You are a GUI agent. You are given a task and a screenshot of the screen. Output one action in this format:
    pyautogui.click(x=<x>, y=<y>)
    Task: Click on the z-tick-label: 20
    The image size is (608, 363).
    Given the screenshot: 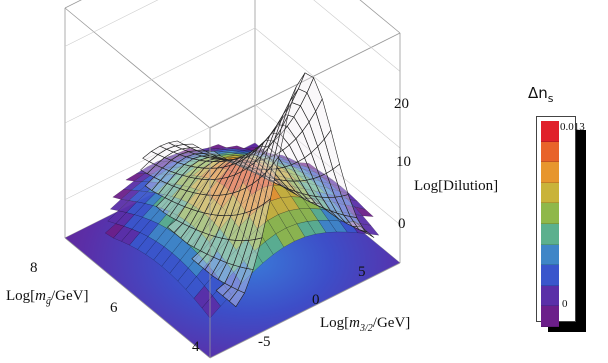 What is the action you would take?
    pyautogui.click(x=401, y=104)
    